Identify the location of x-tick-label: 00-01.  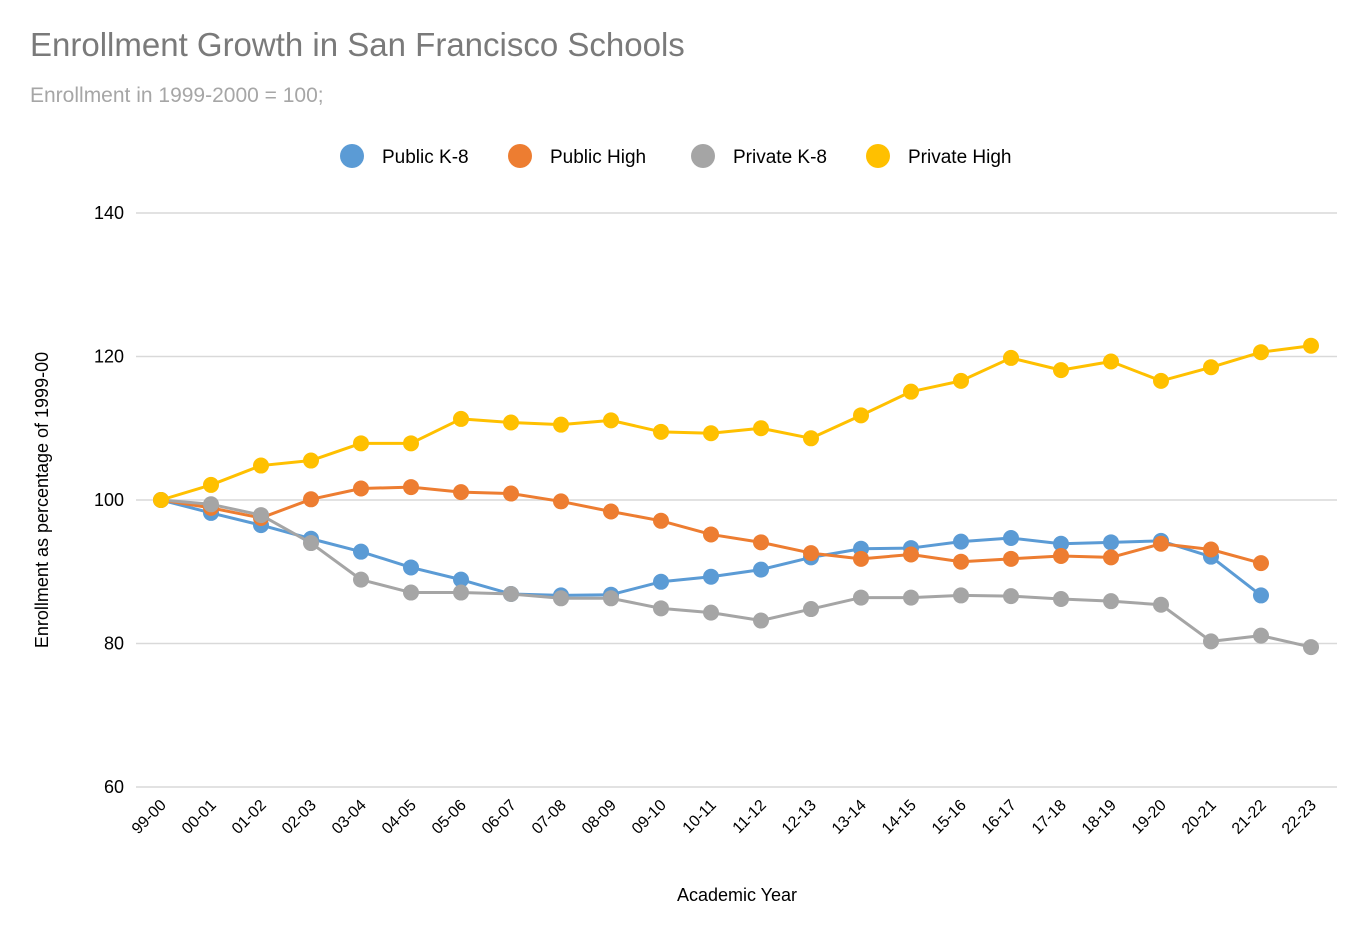
(199, 817).